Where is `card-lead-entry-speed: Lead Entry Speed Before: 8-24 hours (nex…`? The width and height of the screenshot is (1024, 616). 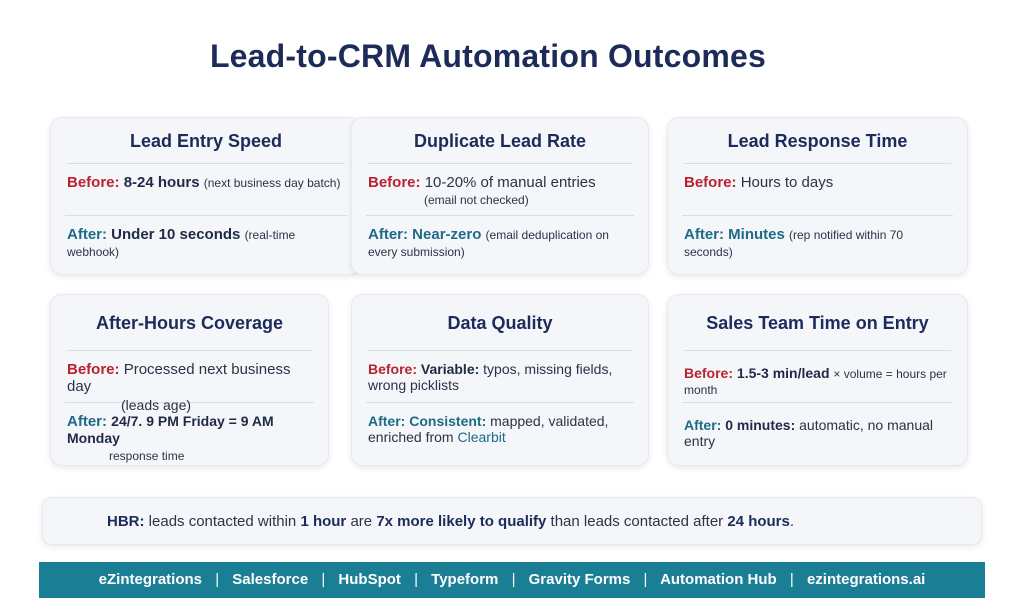
card-lead-entry-speed: Lead Entry Speed Before: 8-24 hours (nex… is located at coordinates (206, 196).